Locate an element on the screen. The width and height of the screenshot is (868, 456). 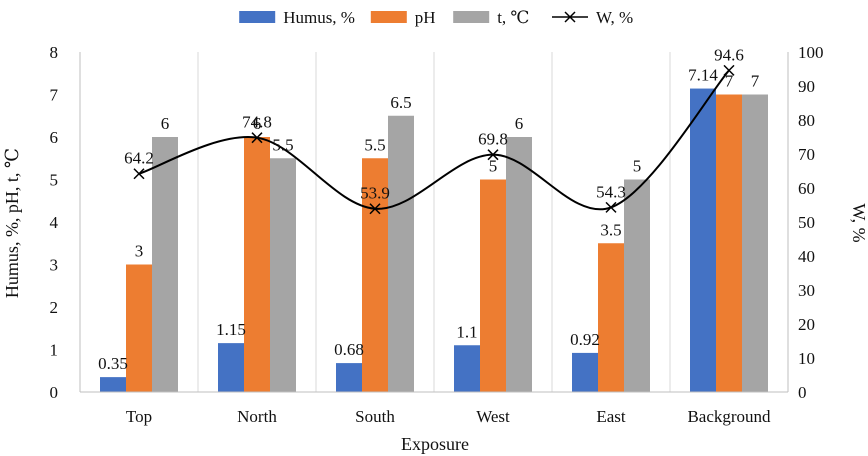
x-tick-label: Background is located at coordinates (729, 416).